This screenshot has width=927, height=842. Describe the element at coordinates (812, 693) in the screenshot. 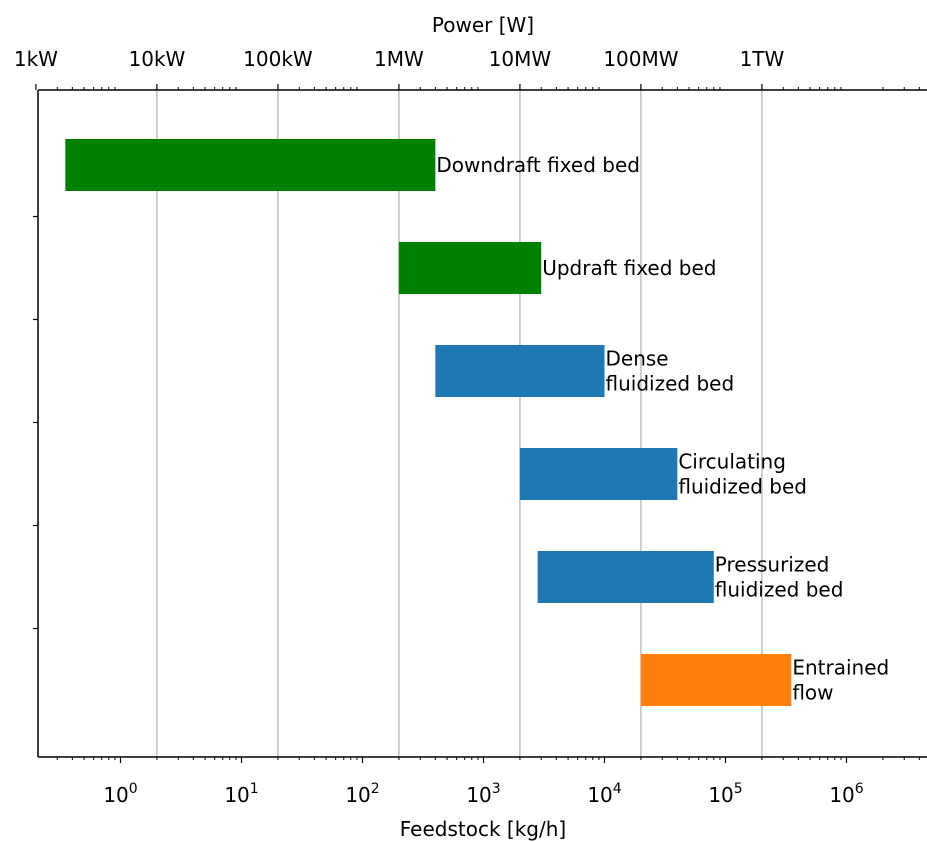

I see `bar-label: flow` at that location.